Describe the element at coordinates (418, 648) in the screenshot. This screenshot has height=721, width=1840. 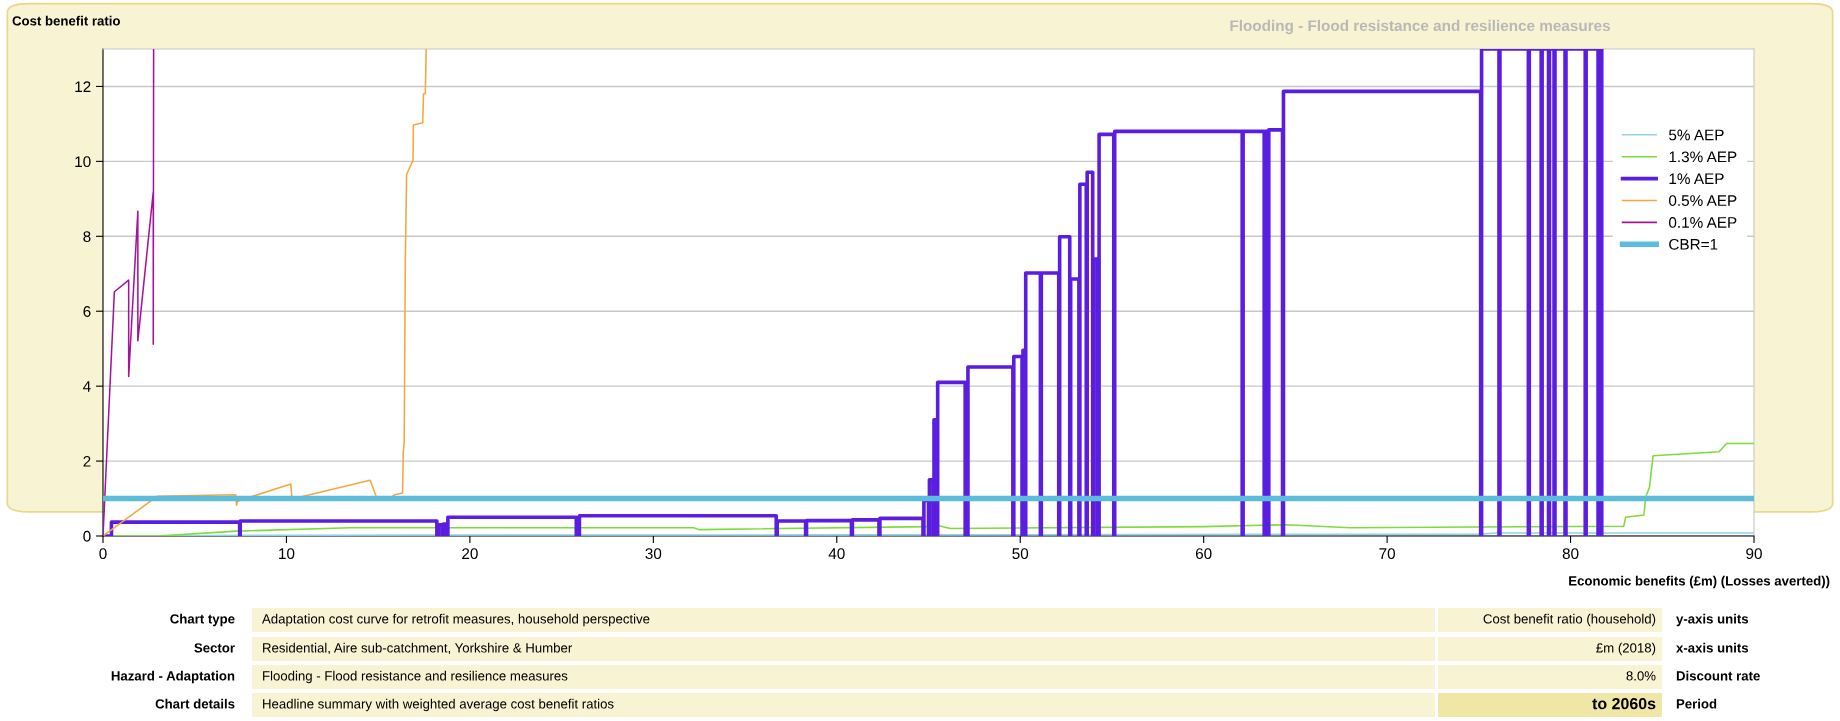
I see `text: Residential, Aire sub-catchment, Yorkshire & Humber` at that location.